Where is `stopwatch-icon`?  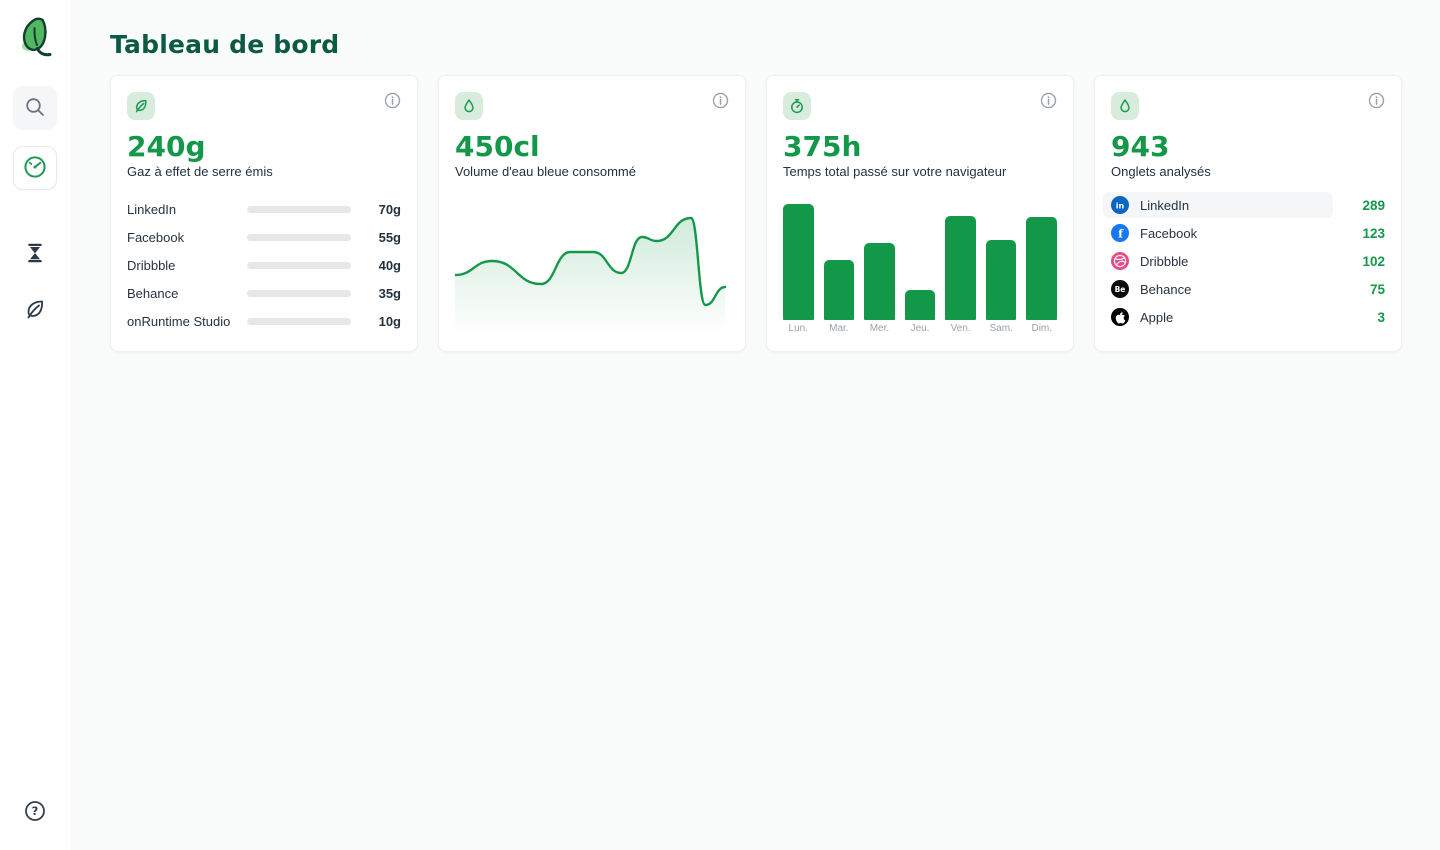
stopwatch-icon is located at coordinates (797, 106).